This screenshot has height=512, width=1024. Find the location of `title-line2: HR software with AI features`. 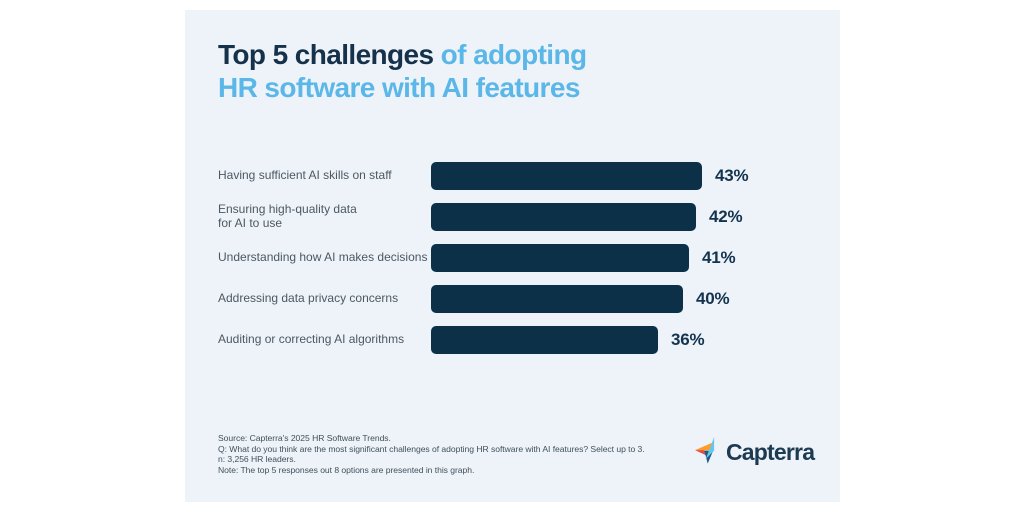

title-line2: HR software with AI features is located at coordinates (399, 87).